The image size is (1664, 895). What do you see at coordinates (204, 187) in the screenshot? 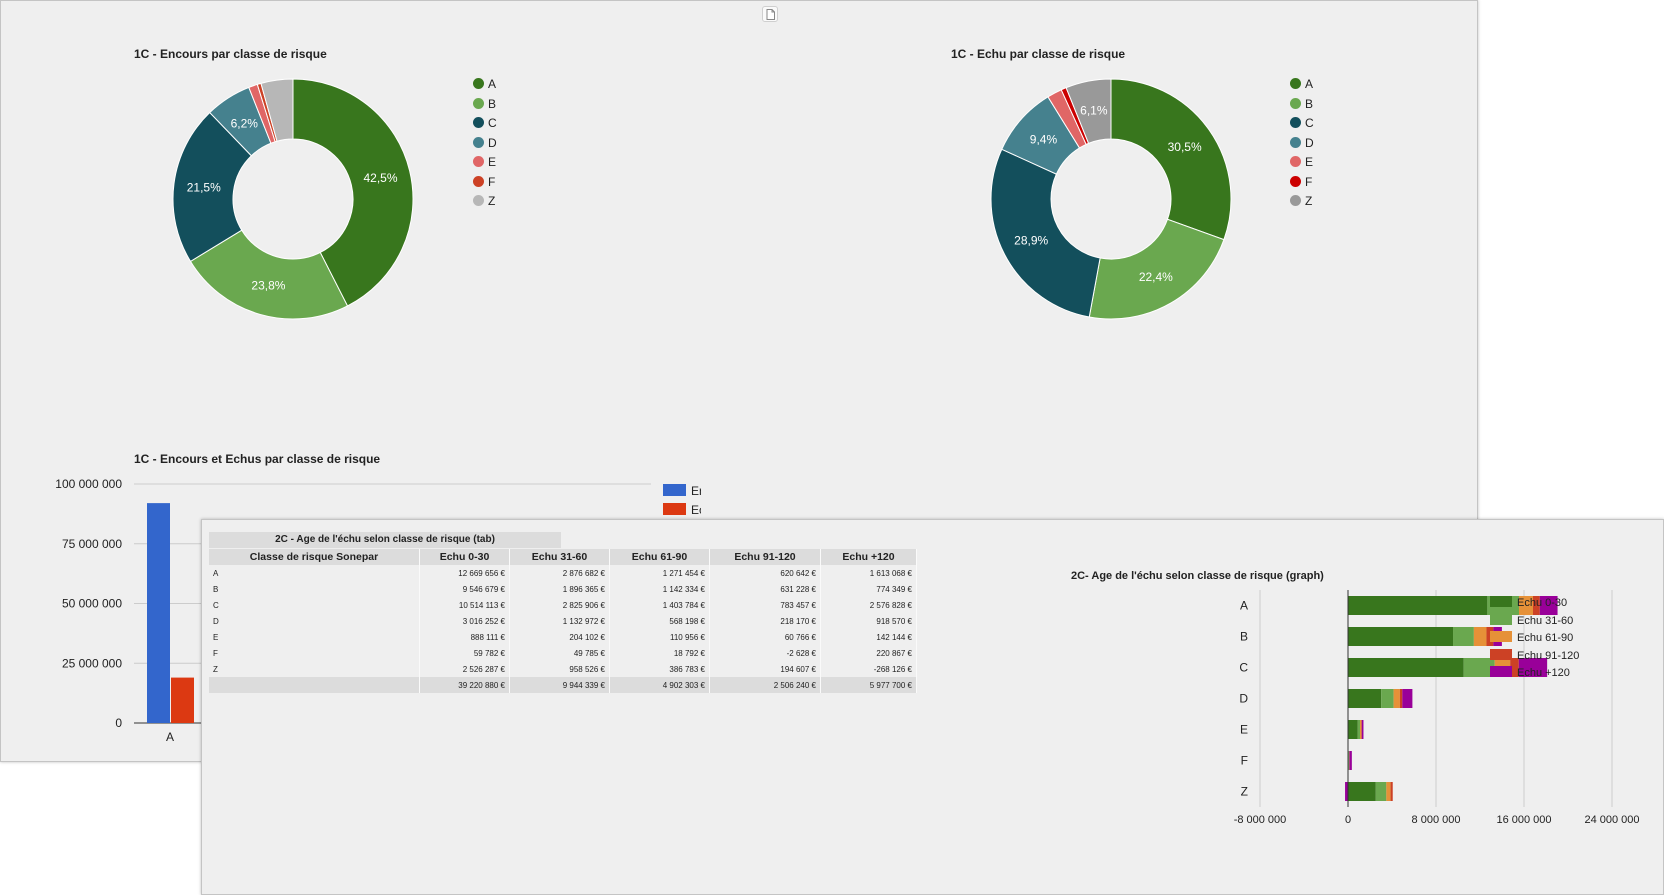
I see `donut-label-c: 21,5%` at bounding box center [204, 187].